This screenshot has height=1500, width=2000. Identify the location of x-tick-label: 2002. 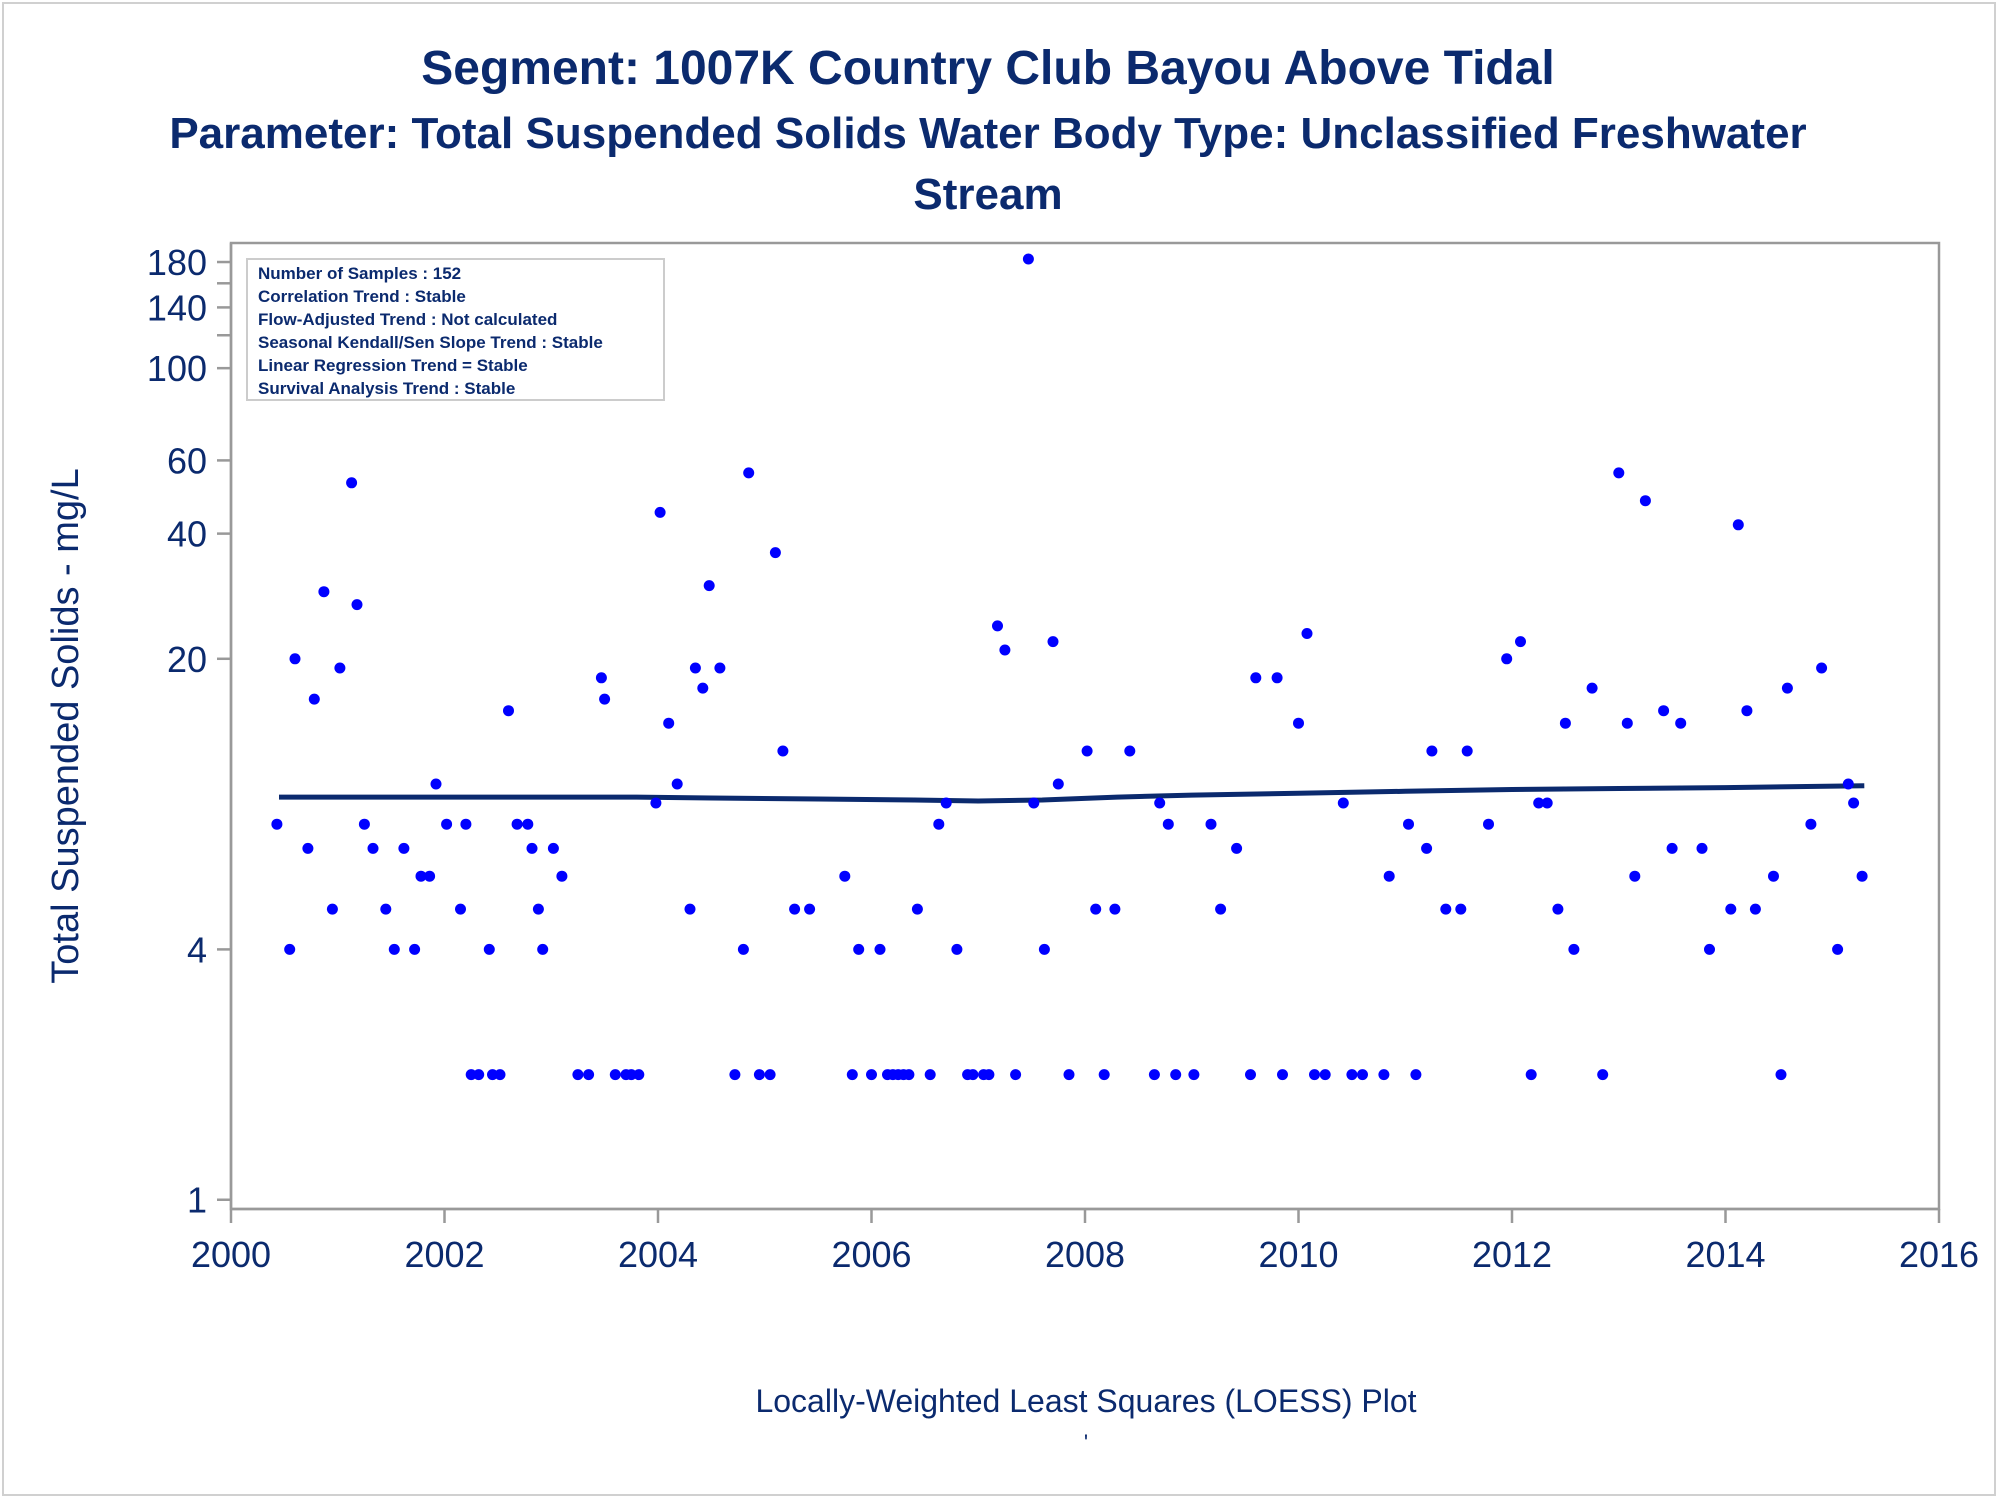
(444, 1254).